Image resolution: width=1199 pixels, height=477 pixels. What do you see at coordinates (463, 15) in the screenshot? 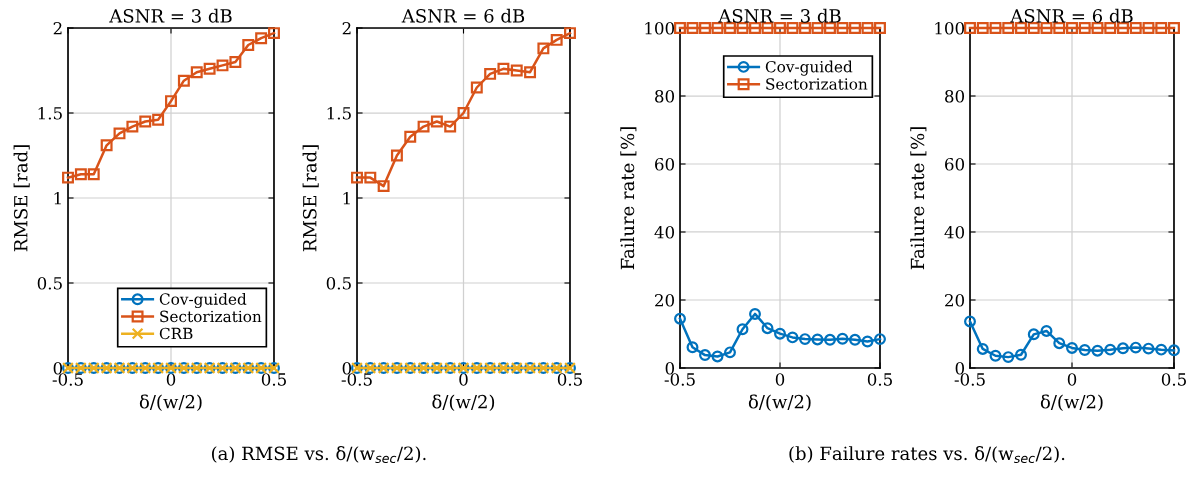
I see `chart-title: ASNR = 6 dB` at bounding box center [463, 15].